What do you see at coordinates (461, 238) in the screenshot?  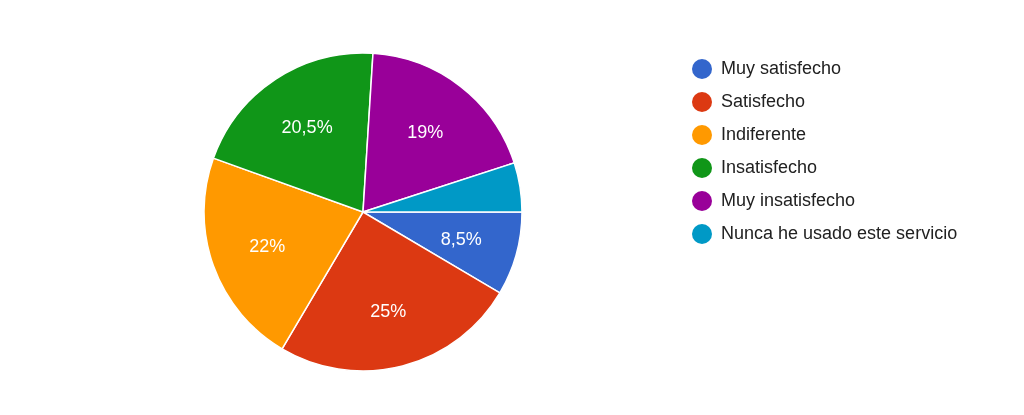 I see `data-label: 8,5%` at bounding box center [461, 238].